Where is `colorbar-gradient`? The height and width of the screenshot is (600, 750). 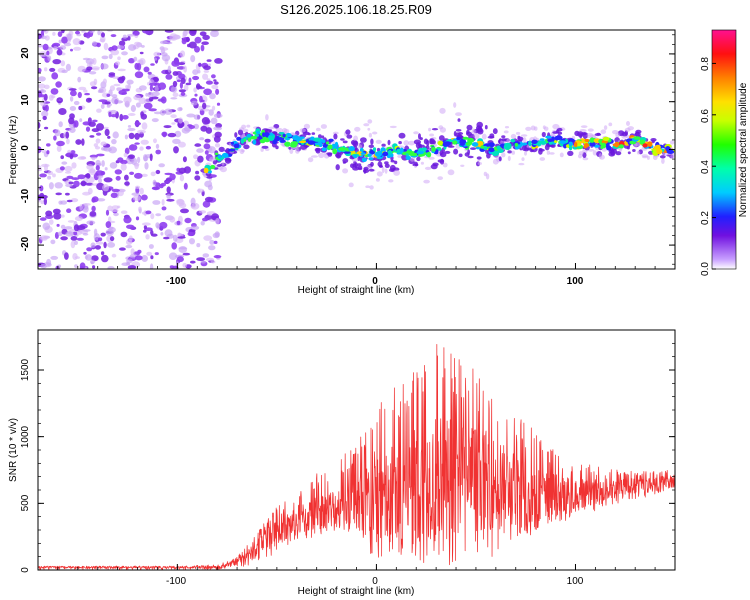
colorbar-gradient is located at coordinates (724, 149).